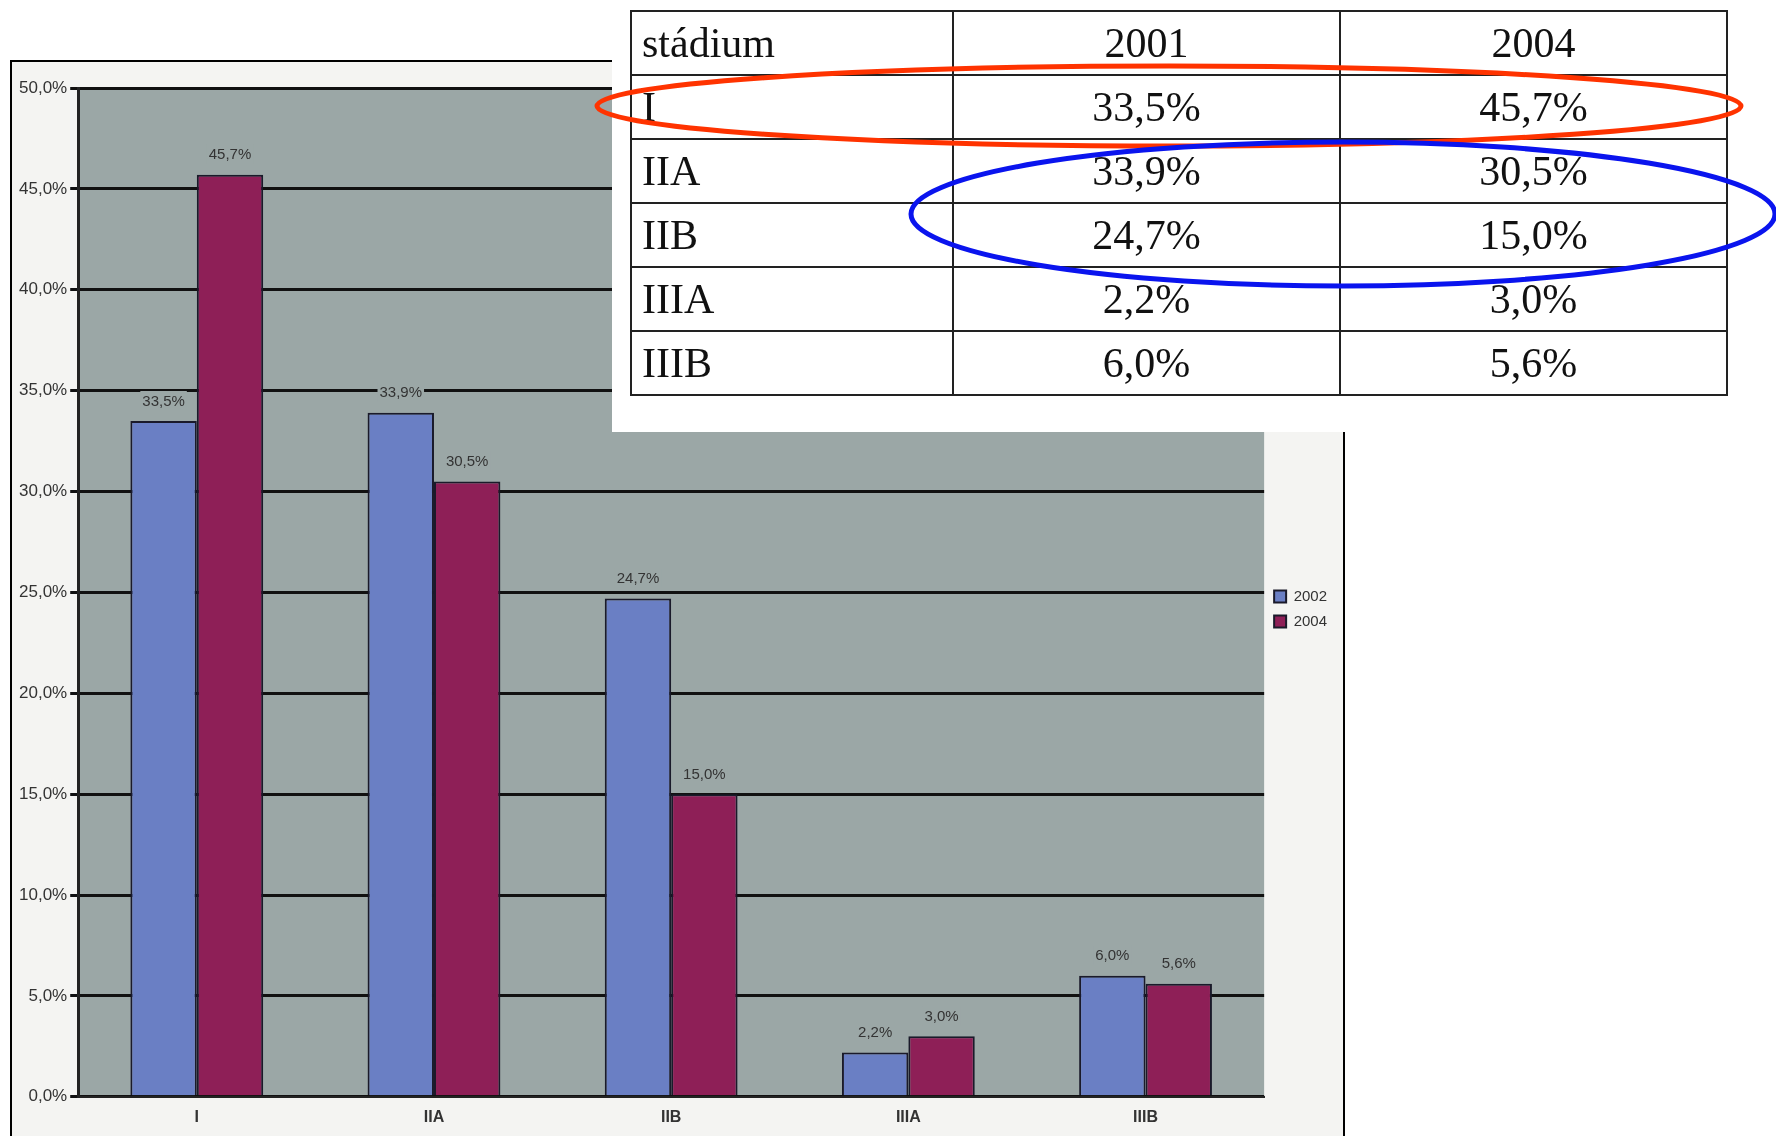  Describe the element at coordinates (43, 390) in the screenshot. I see `y-tick-label: 35,0%` at that location.